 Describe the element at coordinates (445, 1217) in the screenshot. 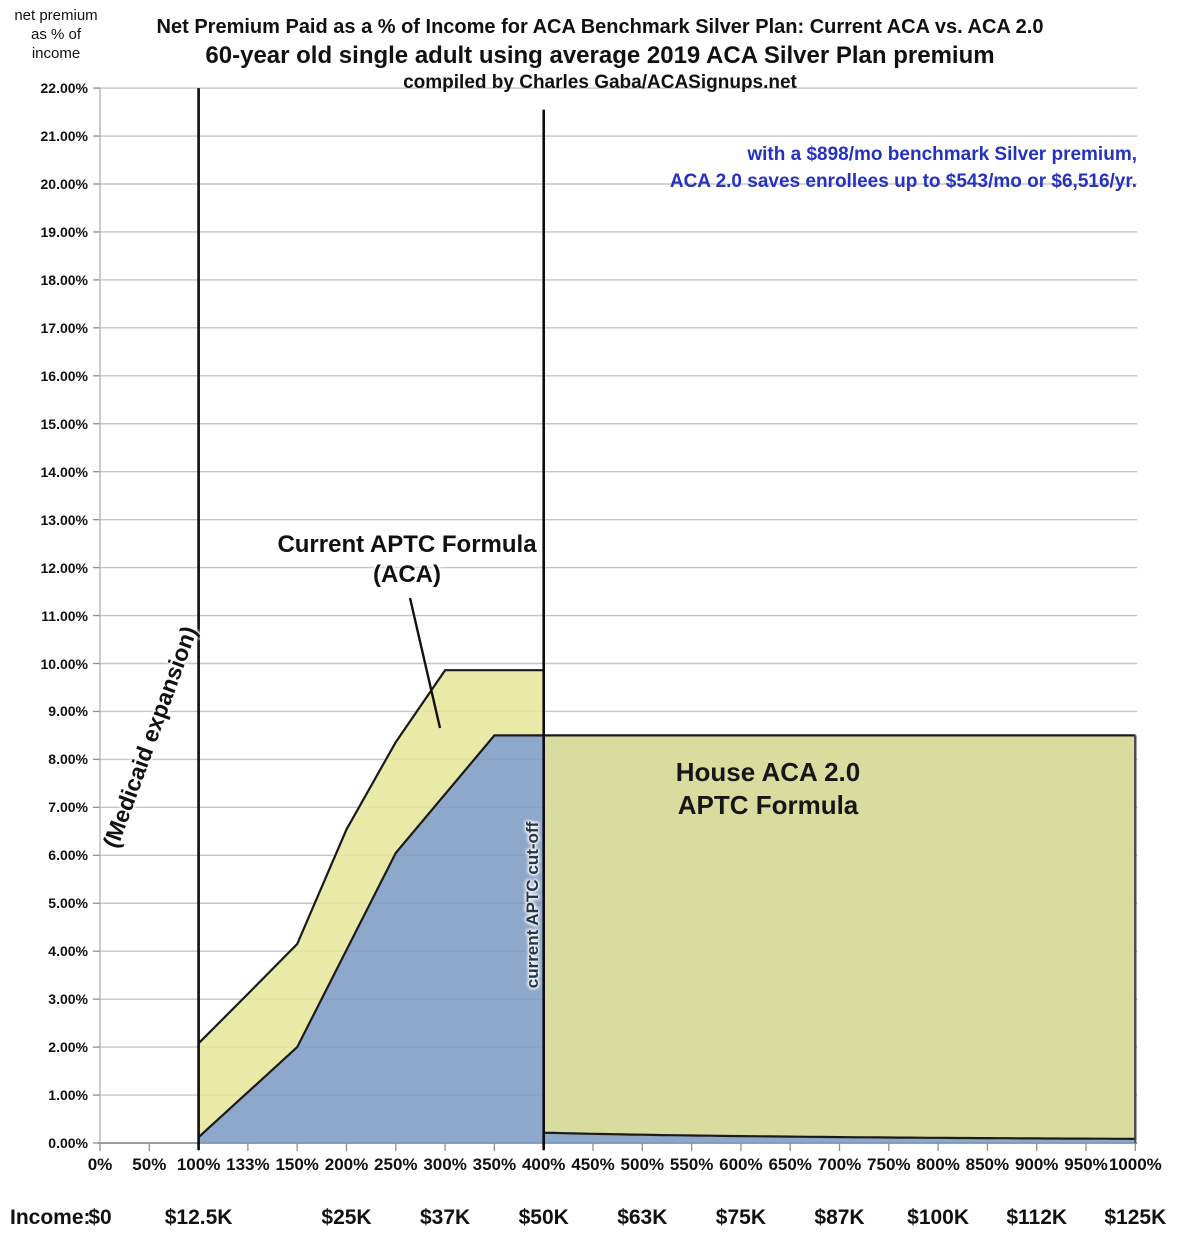

I see `income-label: $37K` at that location.